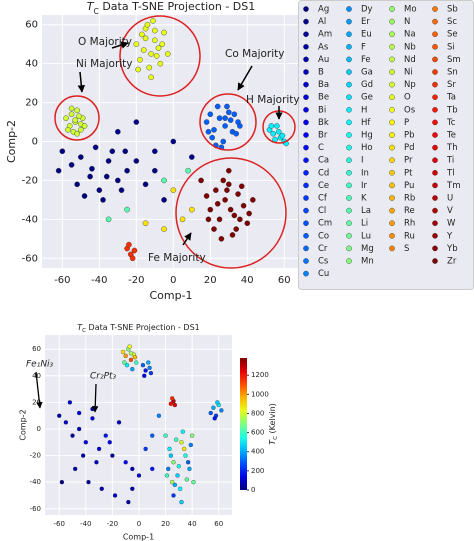 The image size is (474, 541). What do you see at coordinates (366, 123) in the screenshot?
I see `legend-label: Hf` at bounding box center [366, 123].